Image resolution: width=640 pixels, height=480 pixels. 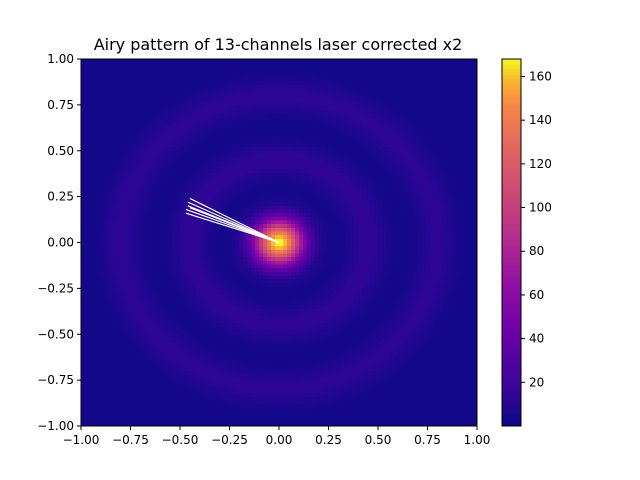 What do you see at coordinates (540, 120) in the screenshot?
I see `colorbar-tick-label: 140` at bounding box center [540, 120].